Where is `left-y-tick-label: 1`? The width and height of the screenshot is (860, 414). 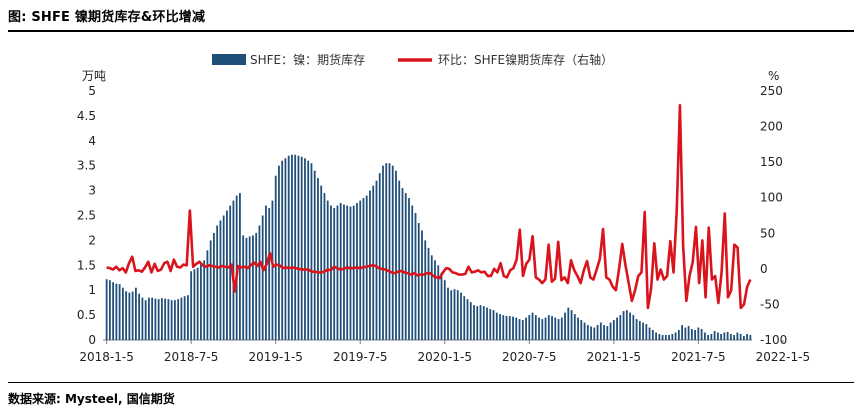 left-y-tick-label: 1 is located at coordinates (92, 290).